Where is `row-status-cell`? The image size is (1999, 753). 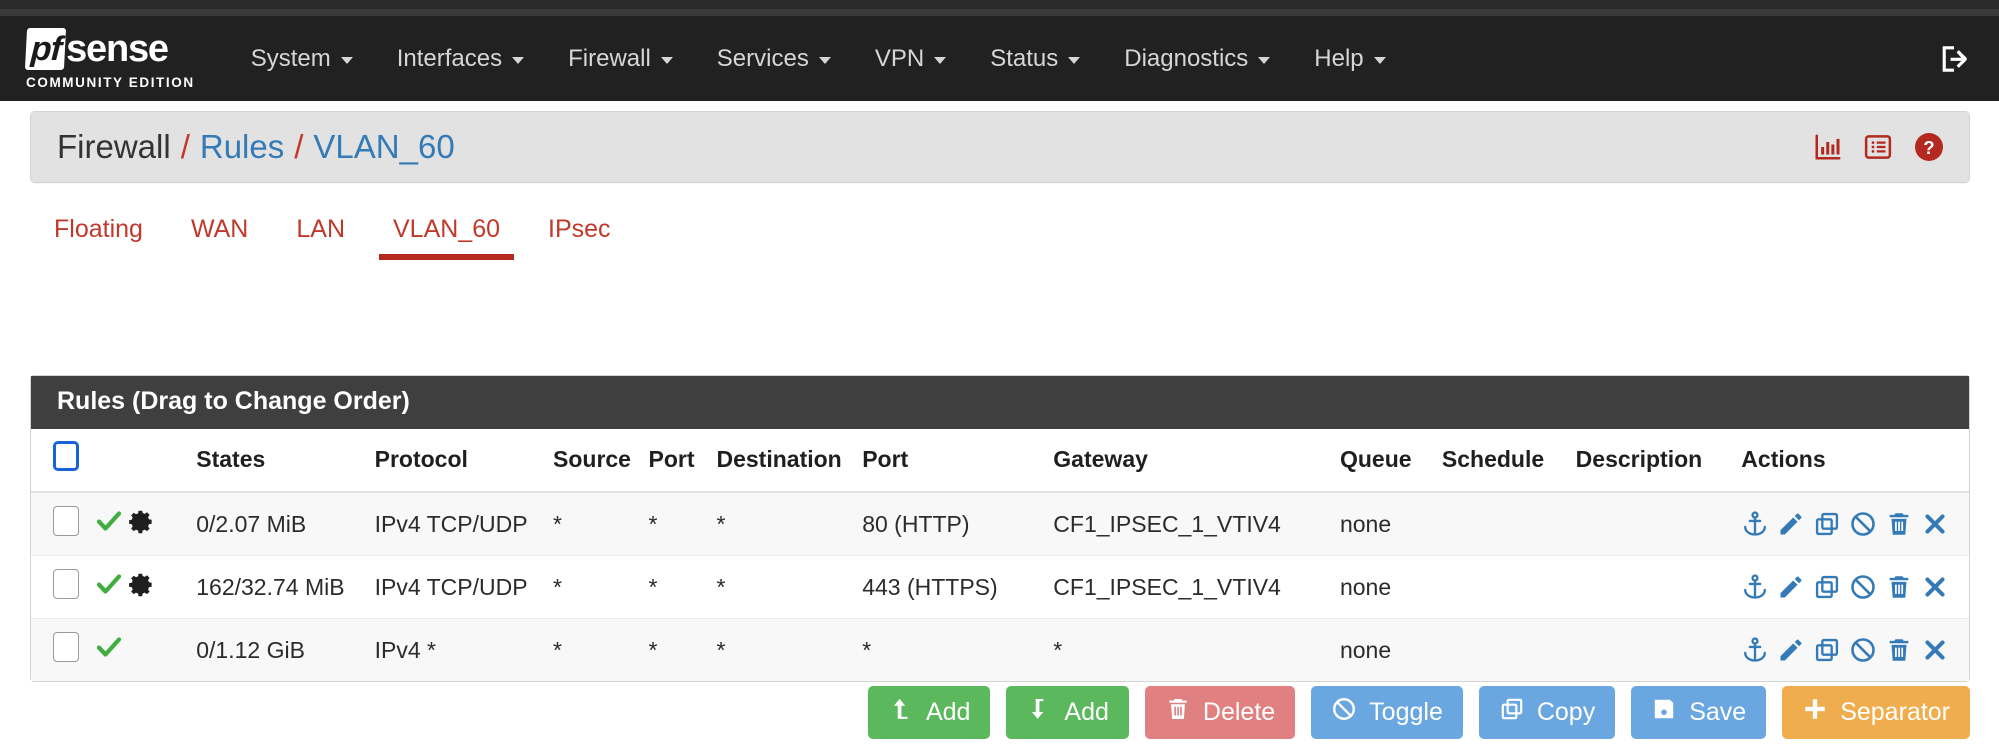
row-status-cell is located at coordinates (139, 587).